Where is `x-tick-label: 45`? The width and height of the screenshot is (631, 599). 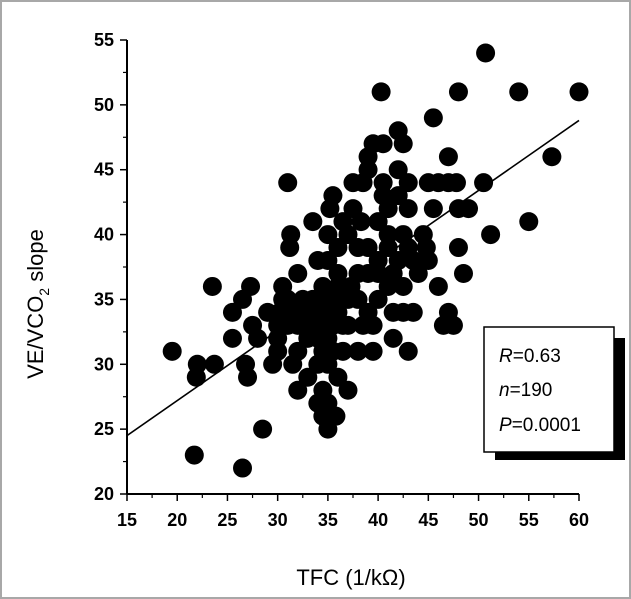
x-tick-label: 45 is located at coordinates (428, 520).